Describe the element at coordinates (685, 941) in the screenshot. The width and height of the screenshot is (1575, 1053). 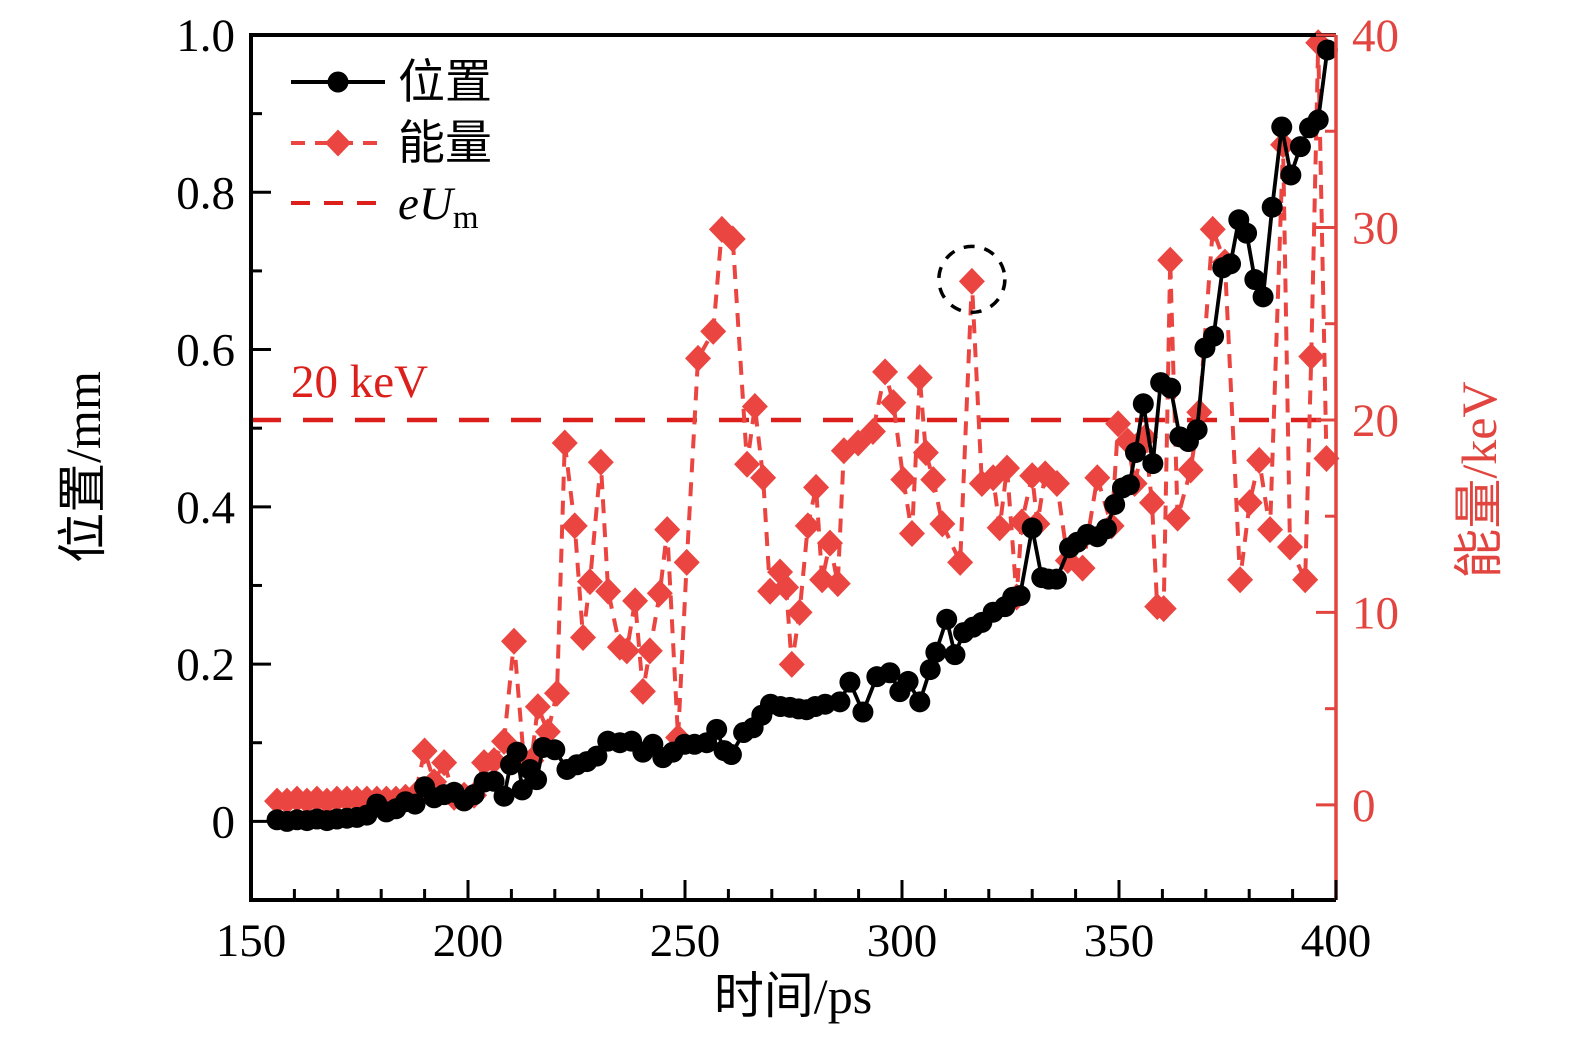
I see `x-tick-label: 250` at that location.